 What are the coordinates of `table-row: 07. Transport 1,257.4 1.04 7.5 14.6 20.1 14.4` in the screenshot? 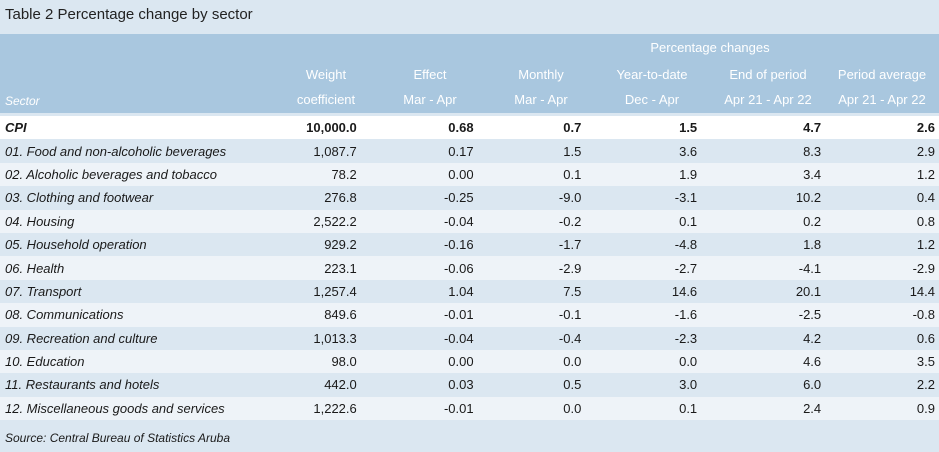 It's located at (469, 291).